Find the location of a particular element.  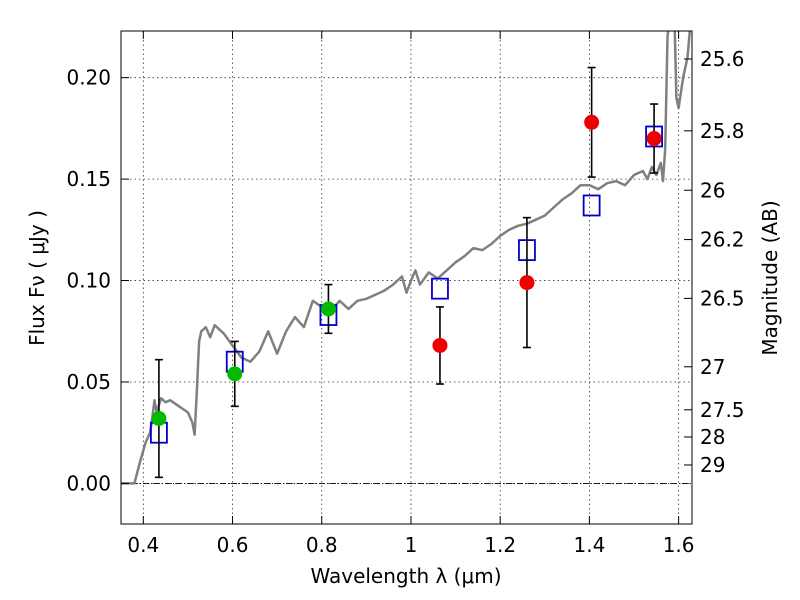

x-tick-label: 0.4 is located at coordinates (143, 545).